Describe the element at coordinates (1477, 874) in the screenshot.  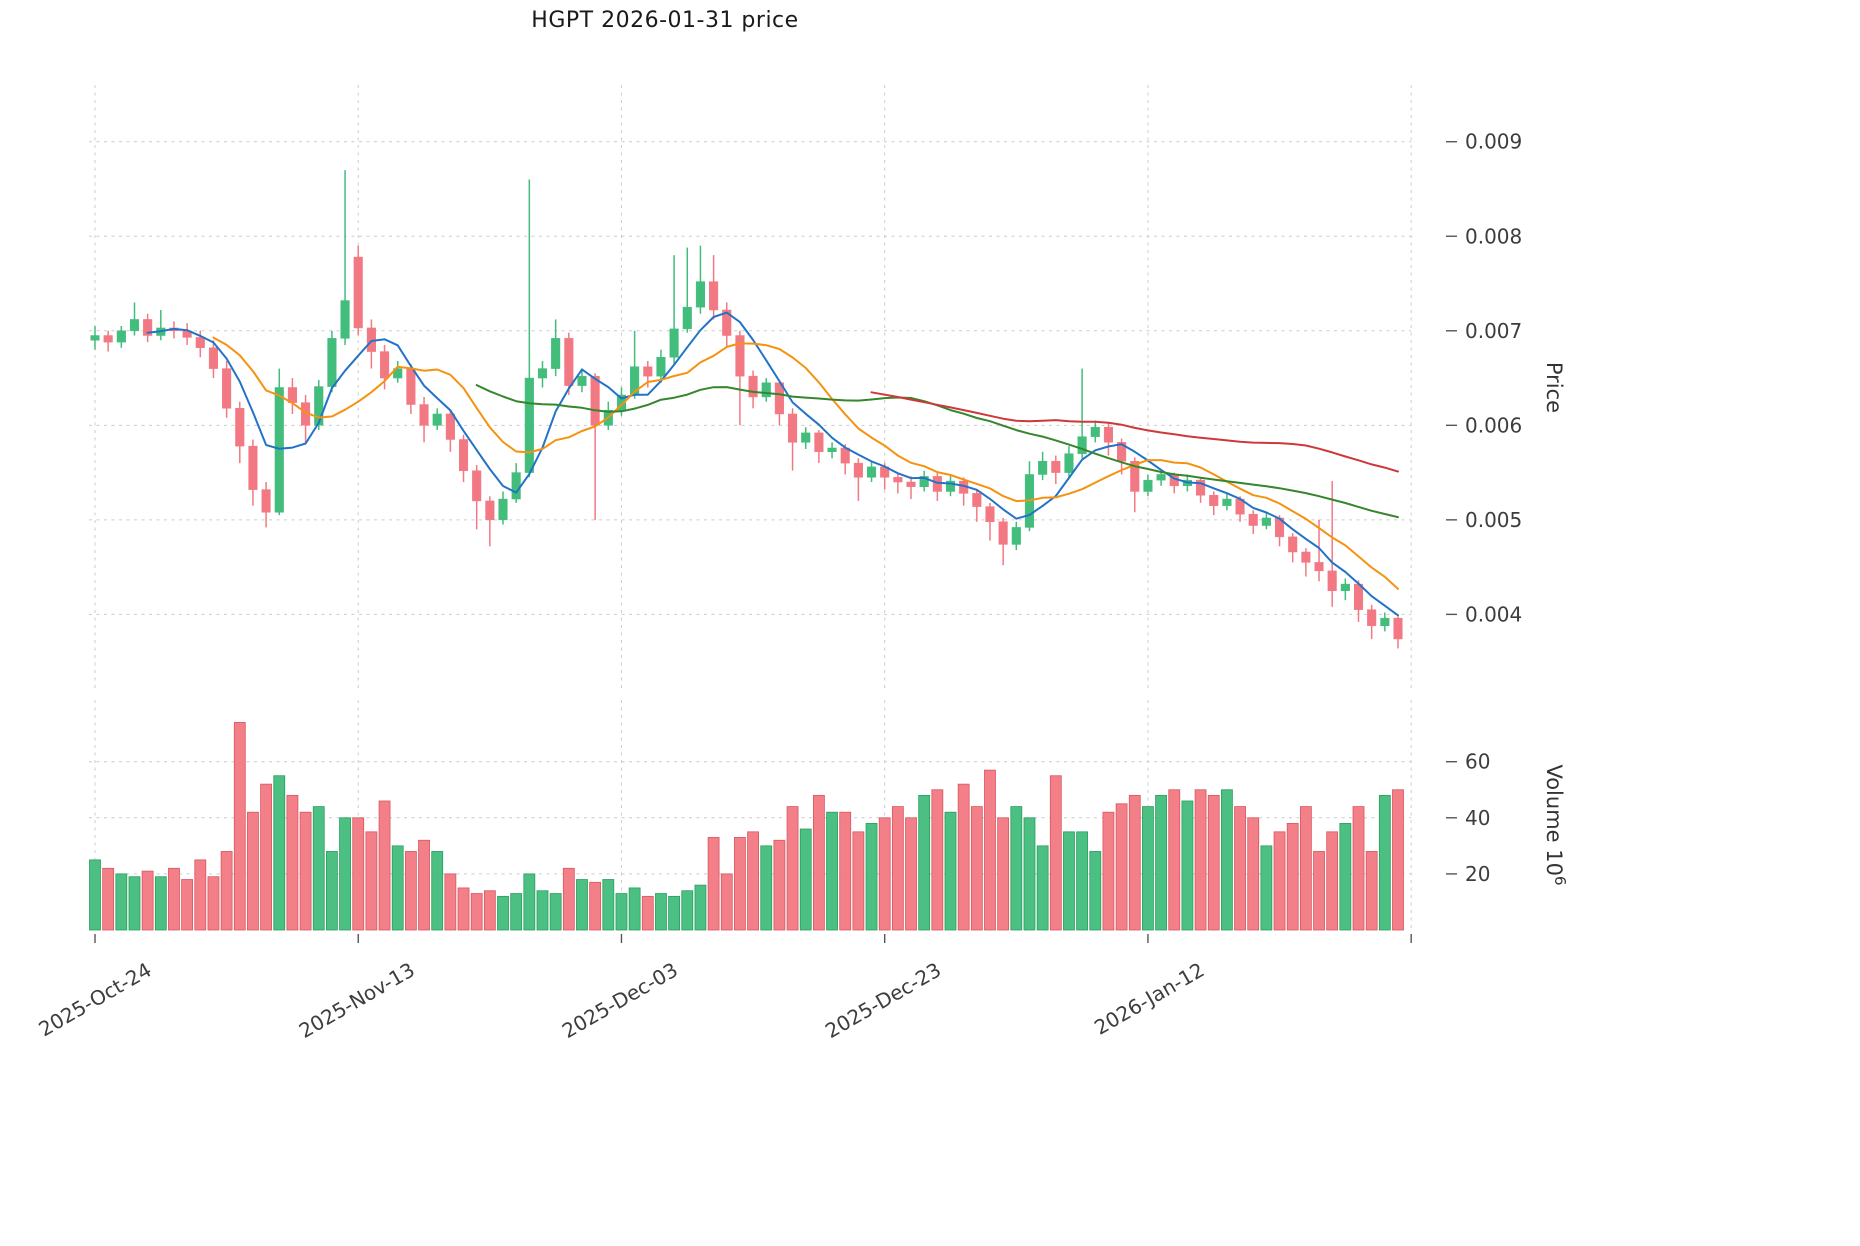
I see `volume-tick-label: 20` at that location.